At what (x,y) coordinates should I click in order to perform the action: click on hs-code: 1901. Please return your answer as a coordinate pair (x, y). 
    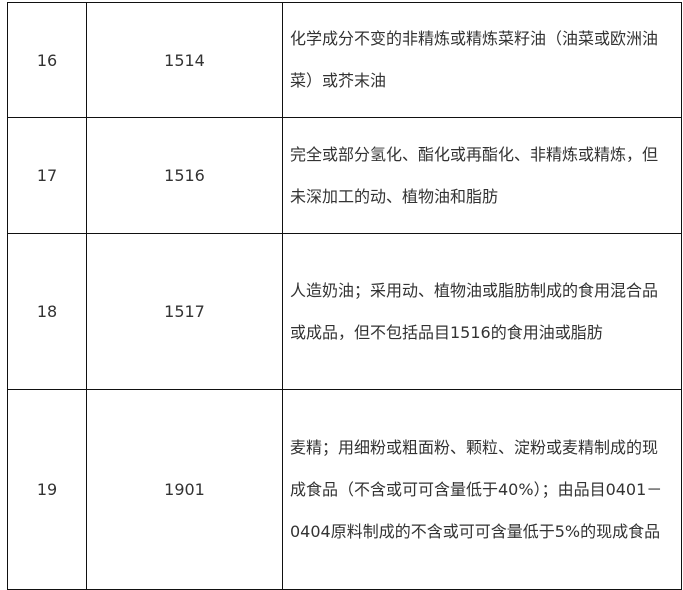
    Looking at the image, I should click on (184, 489).